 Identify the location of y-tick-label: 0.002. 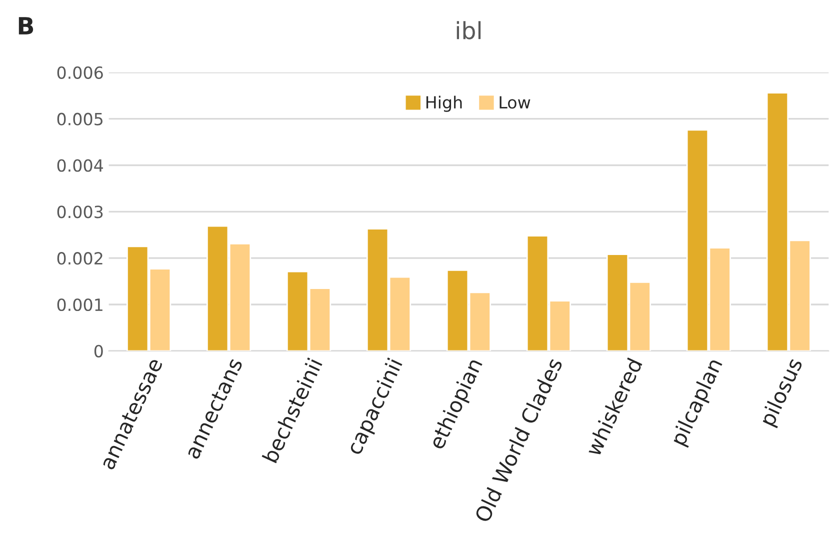
(79, 258).